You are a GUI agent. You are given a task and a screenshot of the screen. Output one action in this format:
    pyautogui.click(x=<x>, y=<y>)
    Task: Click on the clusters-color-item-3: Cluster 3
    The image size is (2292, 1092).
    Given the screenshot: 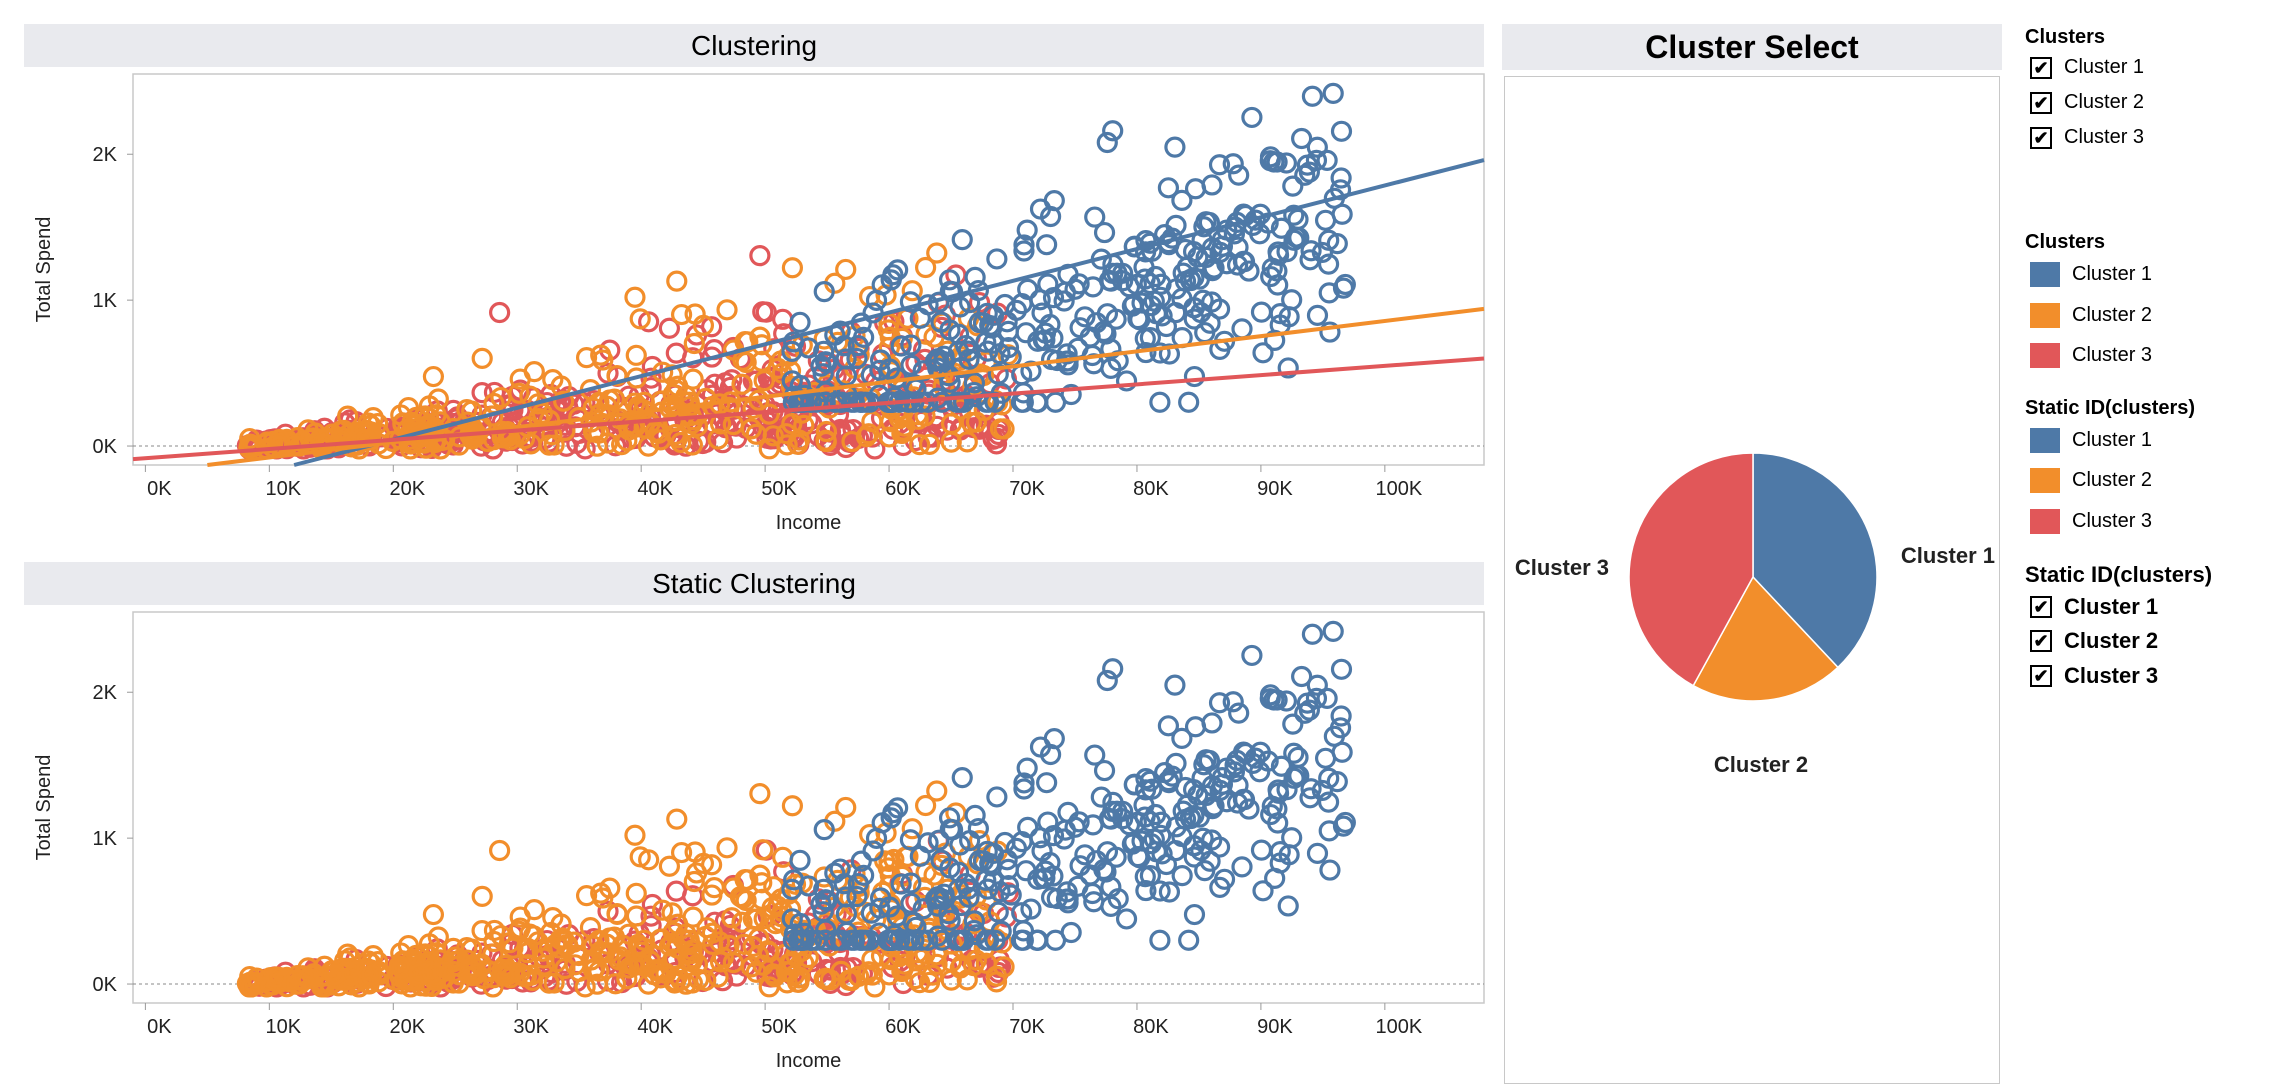 What is the action you would take?
    pyautogui.click(x=2091, y=355)
    